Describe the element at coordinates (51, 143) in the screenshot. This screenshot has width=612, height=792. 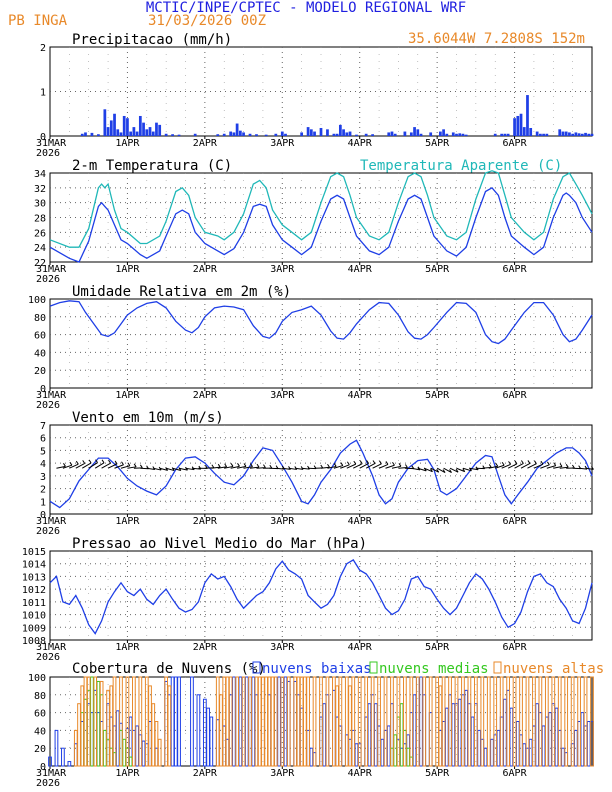
I see `precip-xtick-label: 31MAR` at that location.